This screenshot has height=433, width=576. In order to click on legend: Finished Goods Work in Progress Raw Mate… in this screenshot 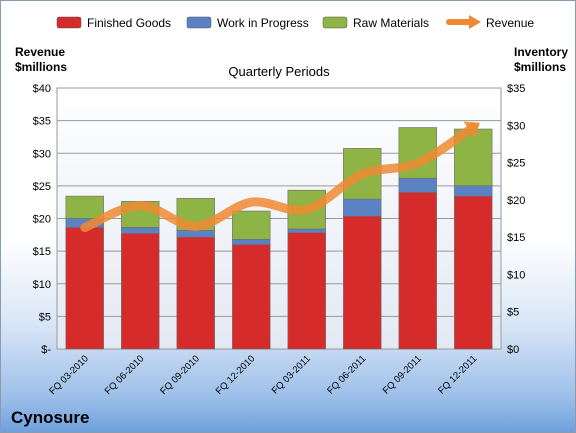, I will do `click(295, 22)`.